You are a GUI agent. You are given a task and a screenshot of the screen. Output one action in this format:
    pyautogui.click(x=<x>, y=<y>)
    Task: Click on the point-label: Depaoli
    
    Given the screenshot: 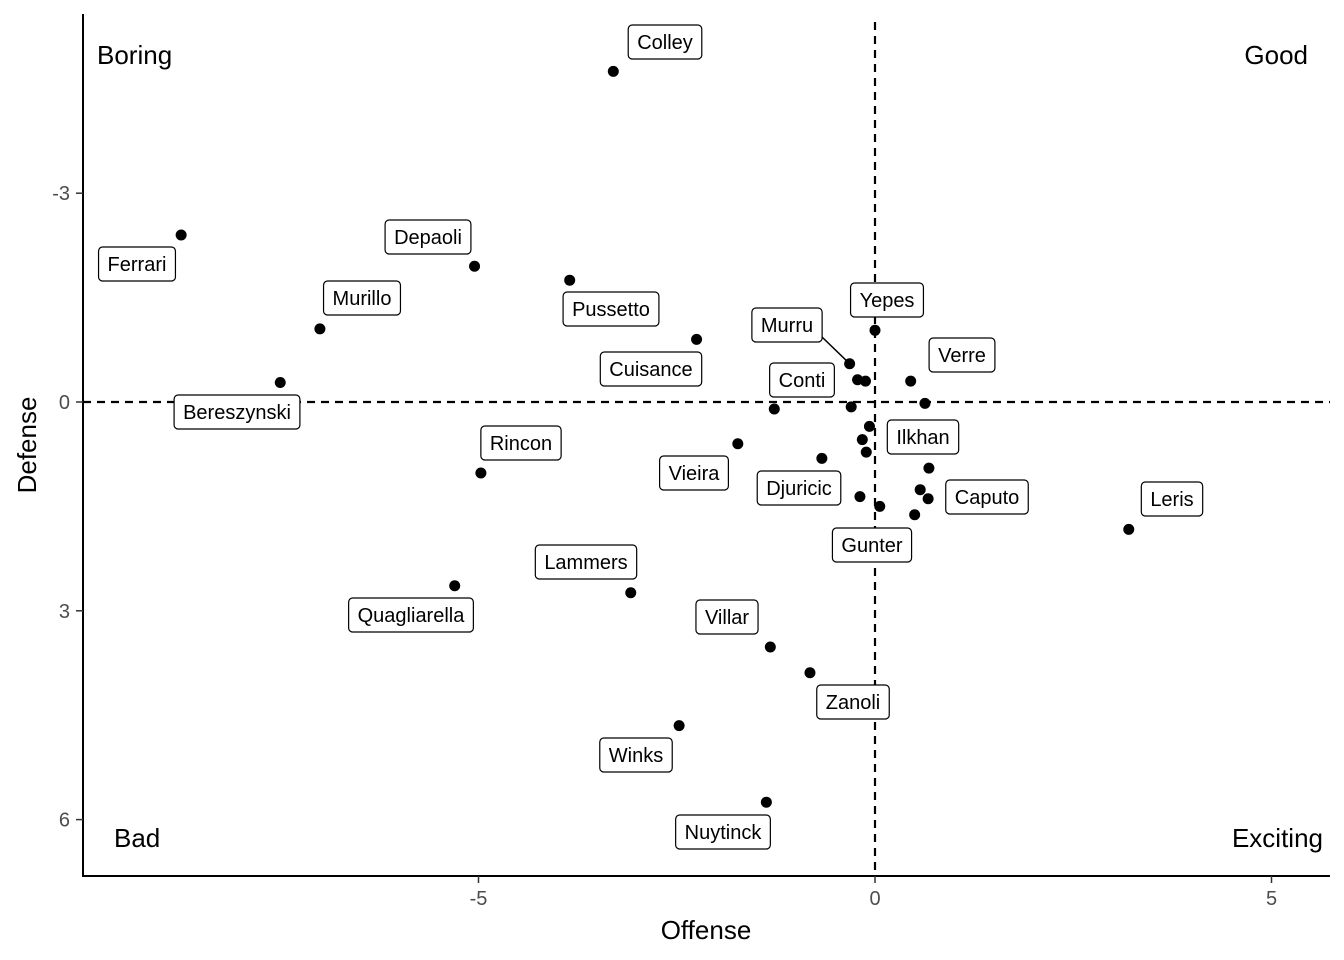 What is the action you would take?
    pyautogui.click(x=428, y=237)
    